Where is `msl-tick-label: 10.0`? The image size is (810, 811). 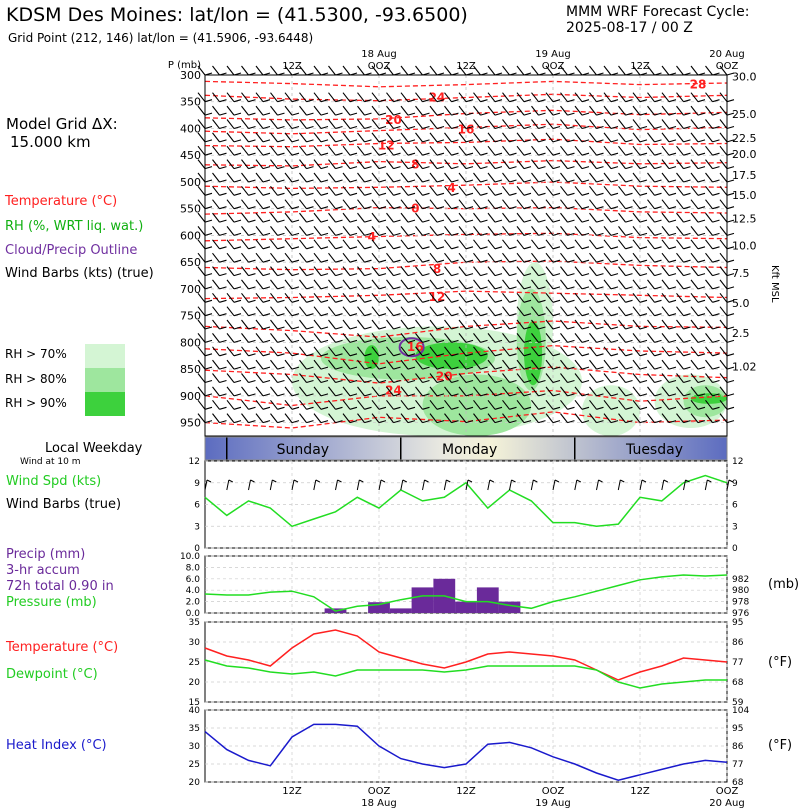 msl-tick-label: 10.0 is located at coordinates (744, 246).